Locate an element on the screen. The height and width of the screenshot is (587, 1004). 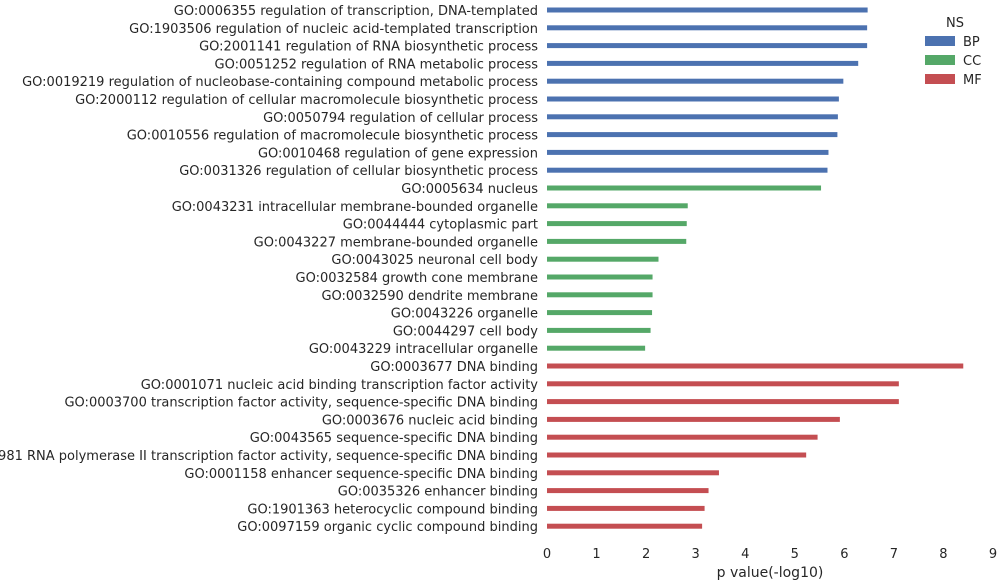
legend-label-bp: BP is located at coordinates (971, 42).